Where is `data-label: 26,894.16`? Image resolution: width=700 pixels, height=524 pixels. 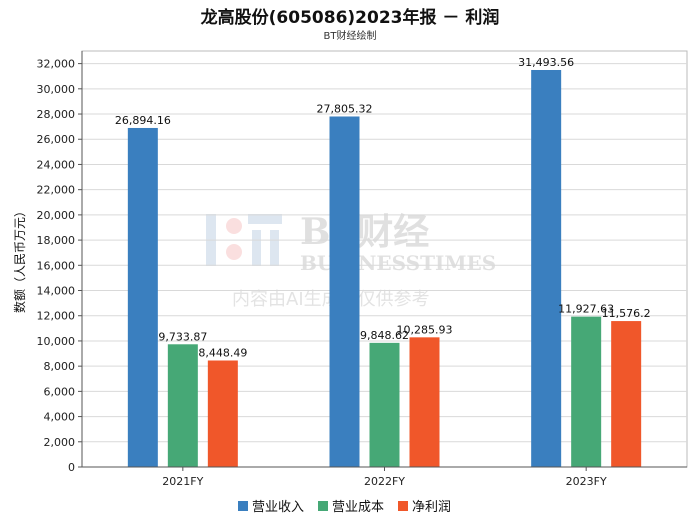
data-label: 26,894.16 is located at coordinates (143, 120).